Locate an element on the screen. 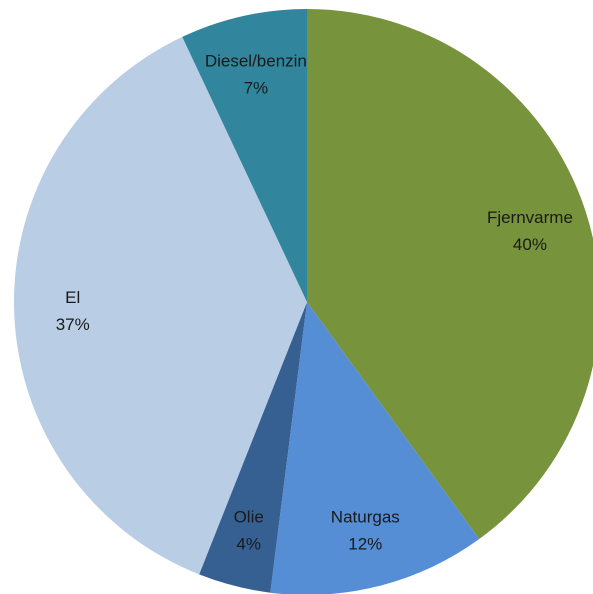  slice-value: 40% is located at coordinates (530, 244).